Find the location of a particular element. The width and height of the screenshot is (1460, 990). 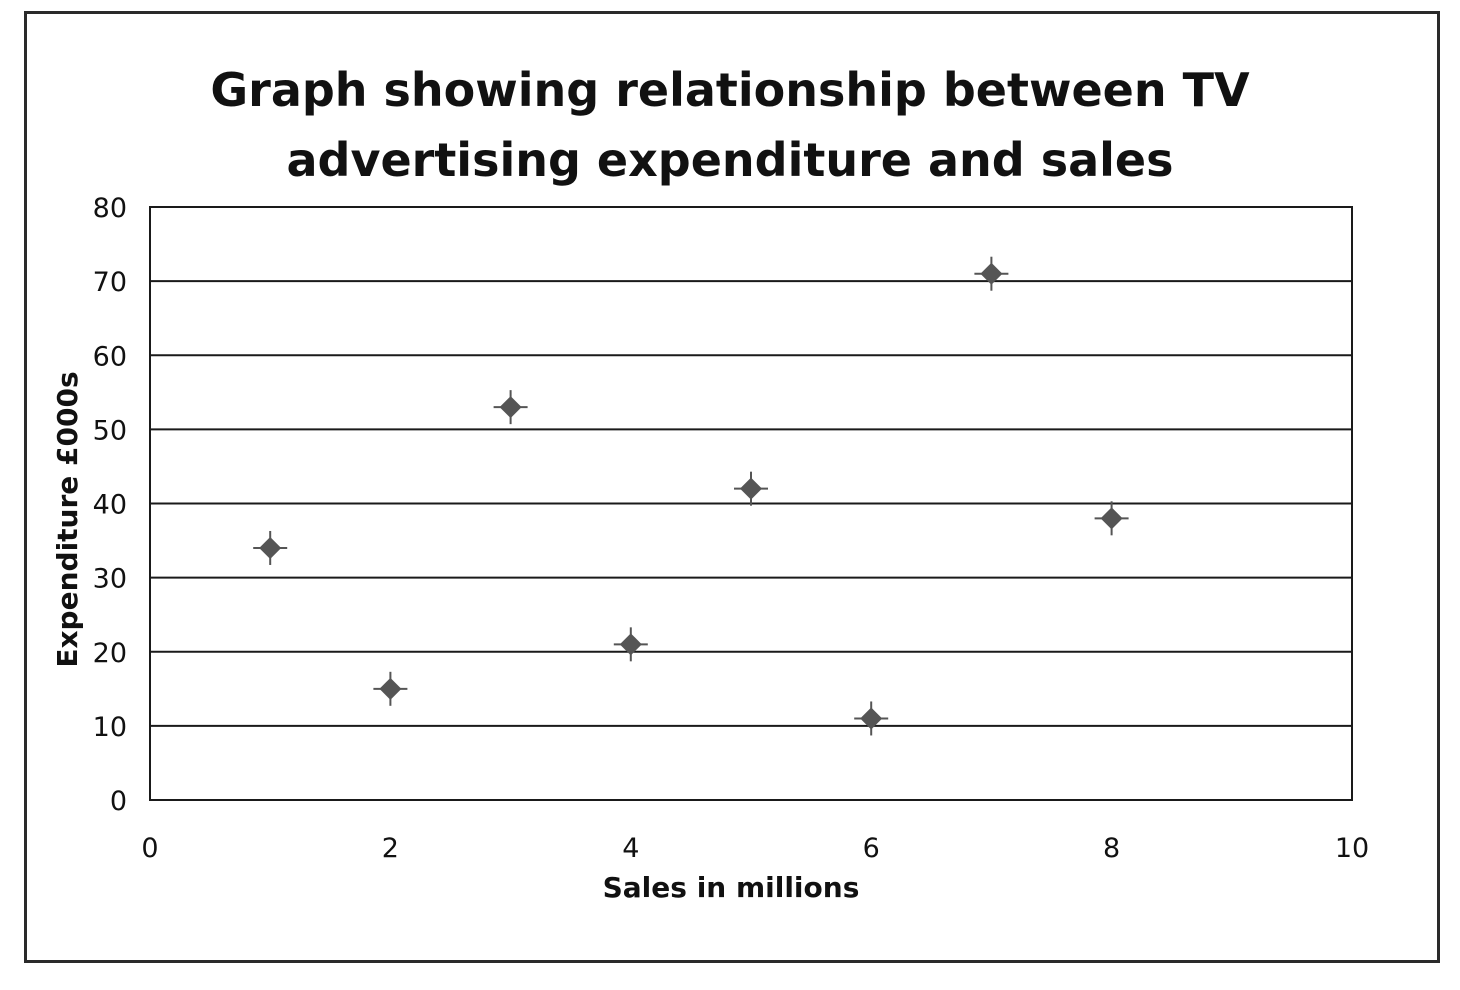

x-tick-label: 4 is located at coordinates (630, 848).